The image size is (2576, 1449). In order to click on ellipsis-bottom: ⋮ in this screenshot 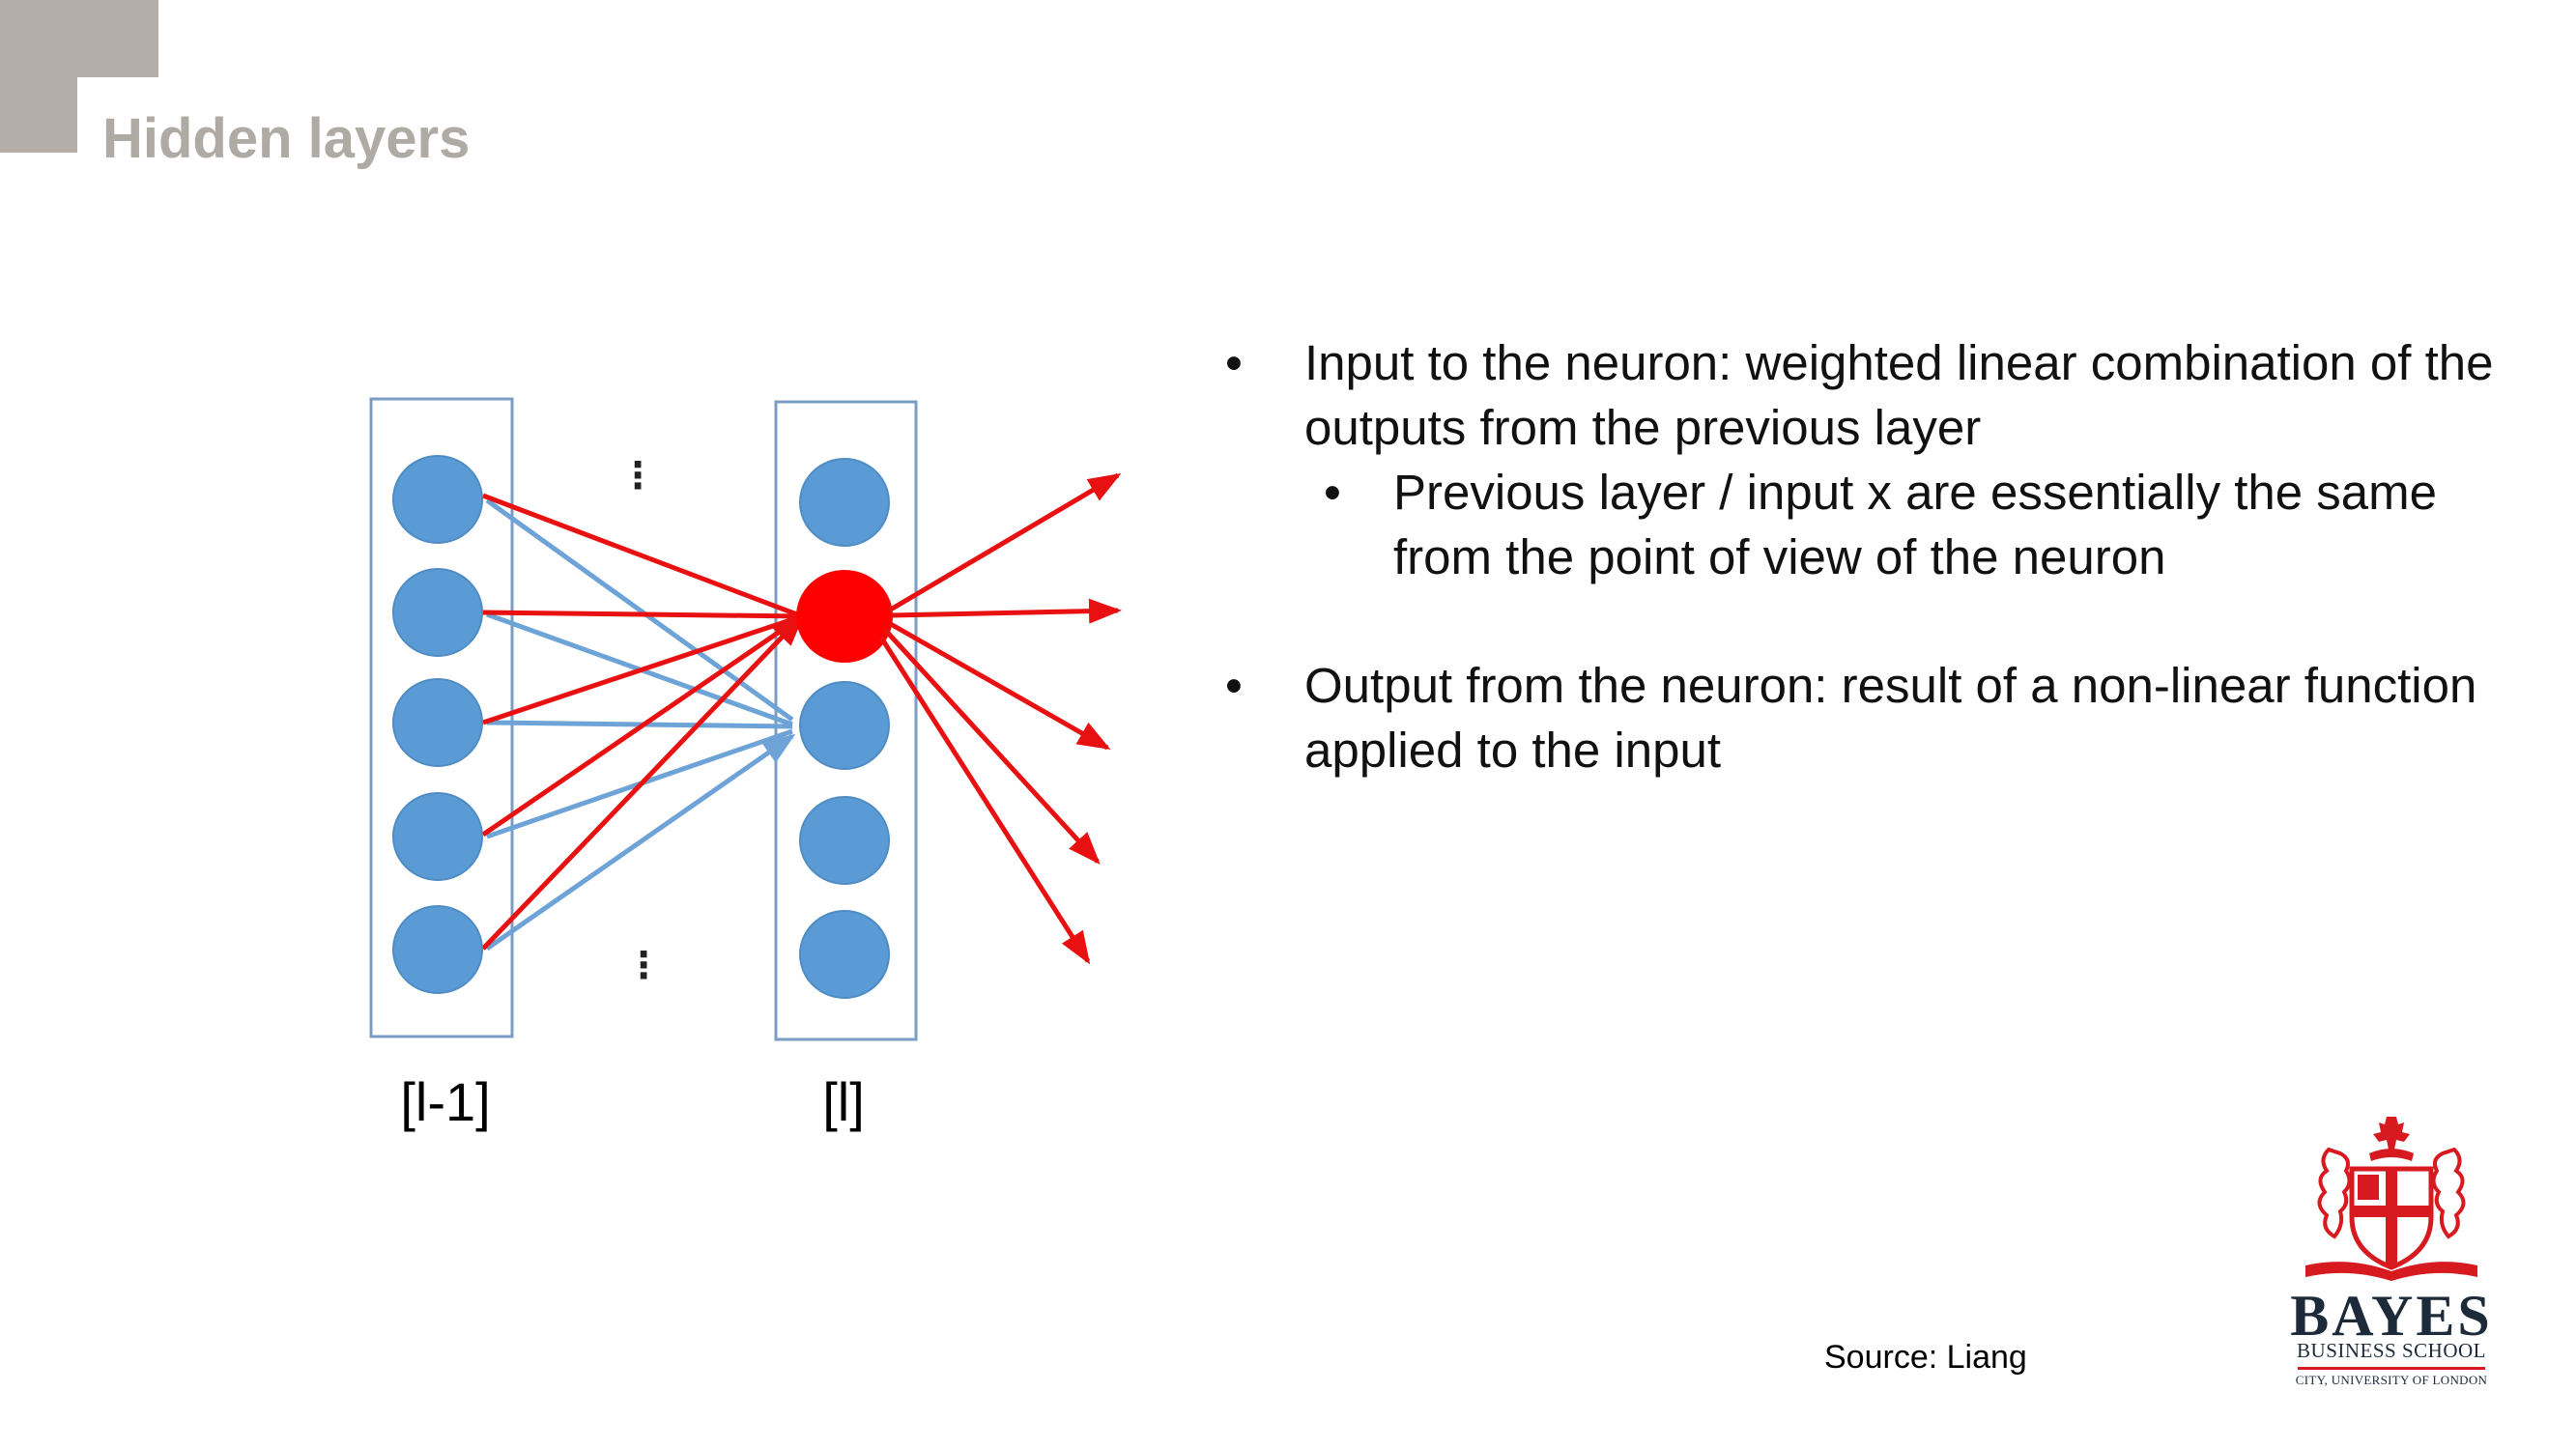, I will do `click(644, 965)`.